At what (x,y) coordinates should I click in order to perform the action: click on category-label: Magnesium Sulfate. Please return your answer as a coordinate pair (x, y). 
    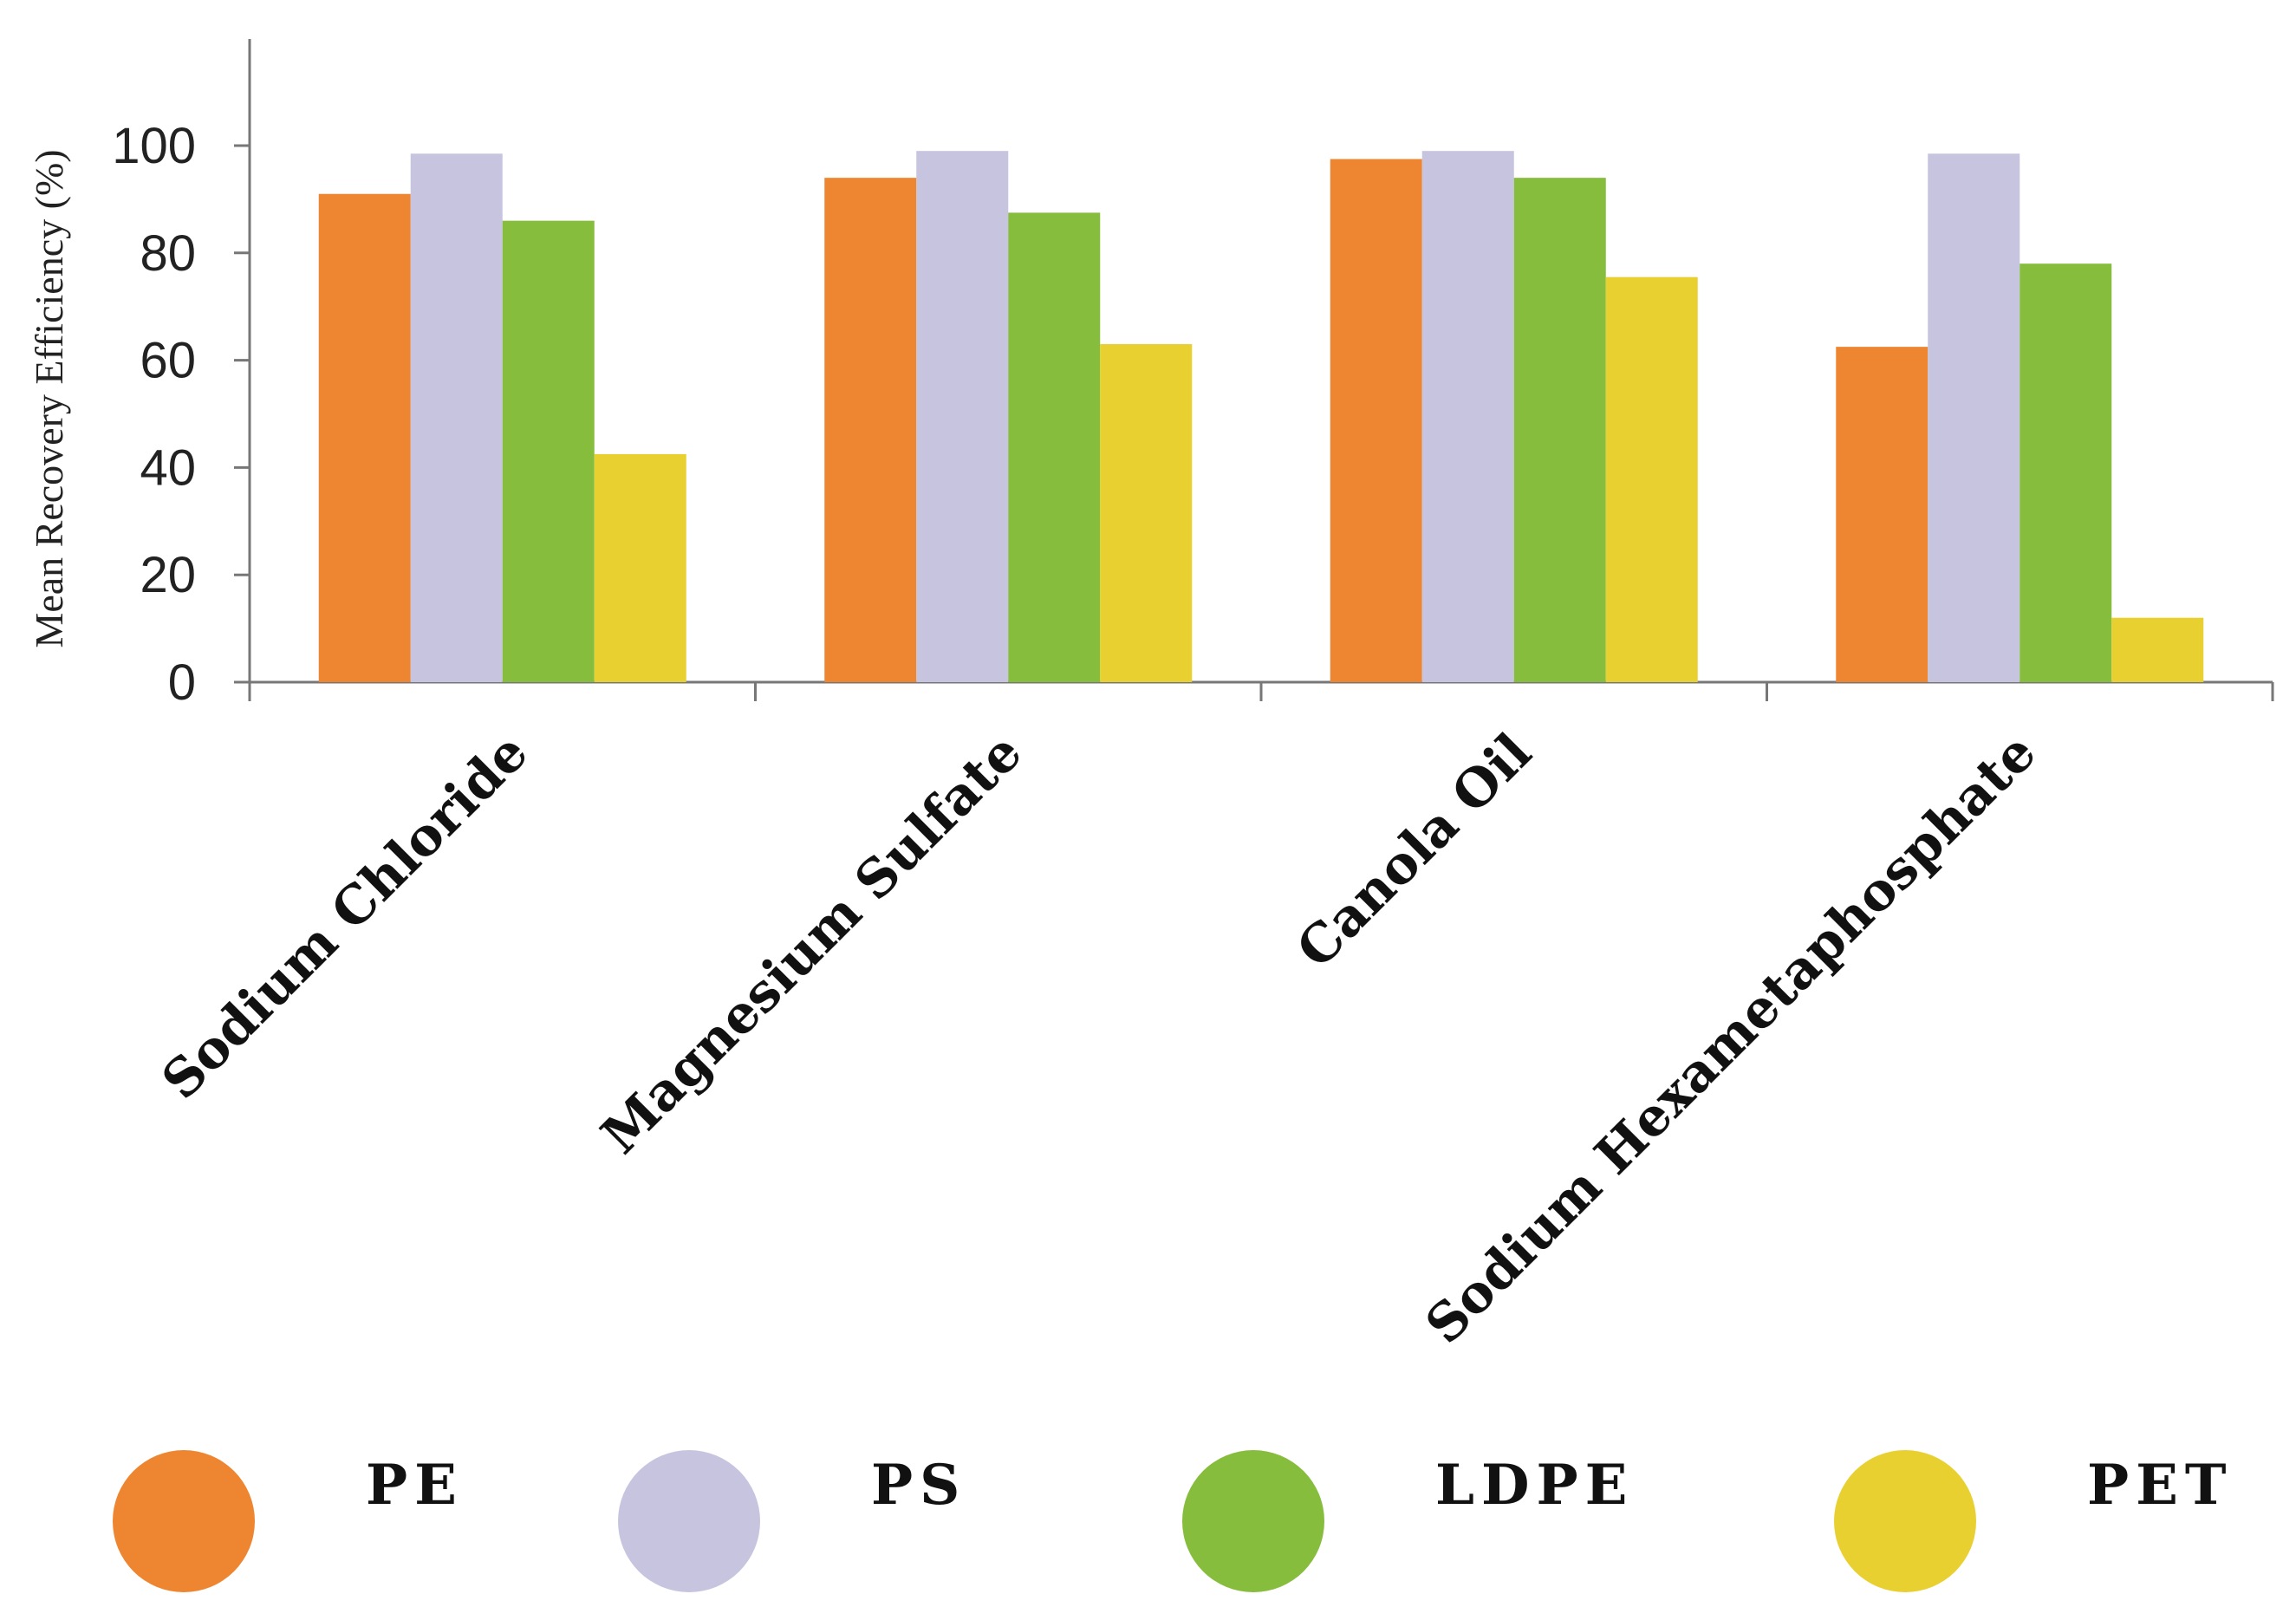
    Looking at the image, I should click on (812, 944).